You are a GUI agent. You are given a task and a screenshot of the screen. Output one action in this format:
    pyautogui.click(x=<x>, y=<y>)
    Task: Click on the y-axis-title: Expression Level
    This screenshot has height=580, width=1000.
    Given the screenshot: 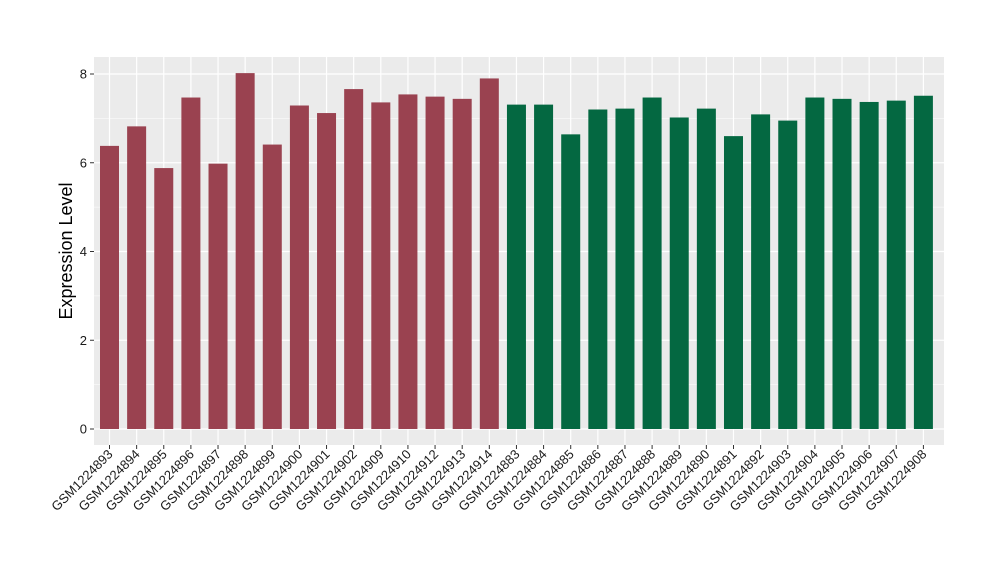 What is the action you would take?
    pyautogui.click(x=66, y=250)
    